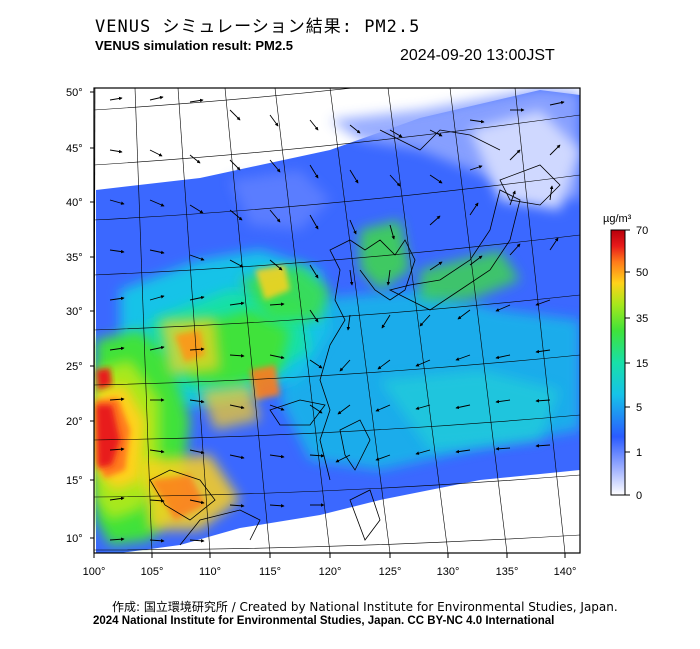 This screenshot has width=700, height=649. What do you see at coordinates (74, 481) in the screenshot?
I see `lat-label-15: 15°` at bounding box center [74, 481].